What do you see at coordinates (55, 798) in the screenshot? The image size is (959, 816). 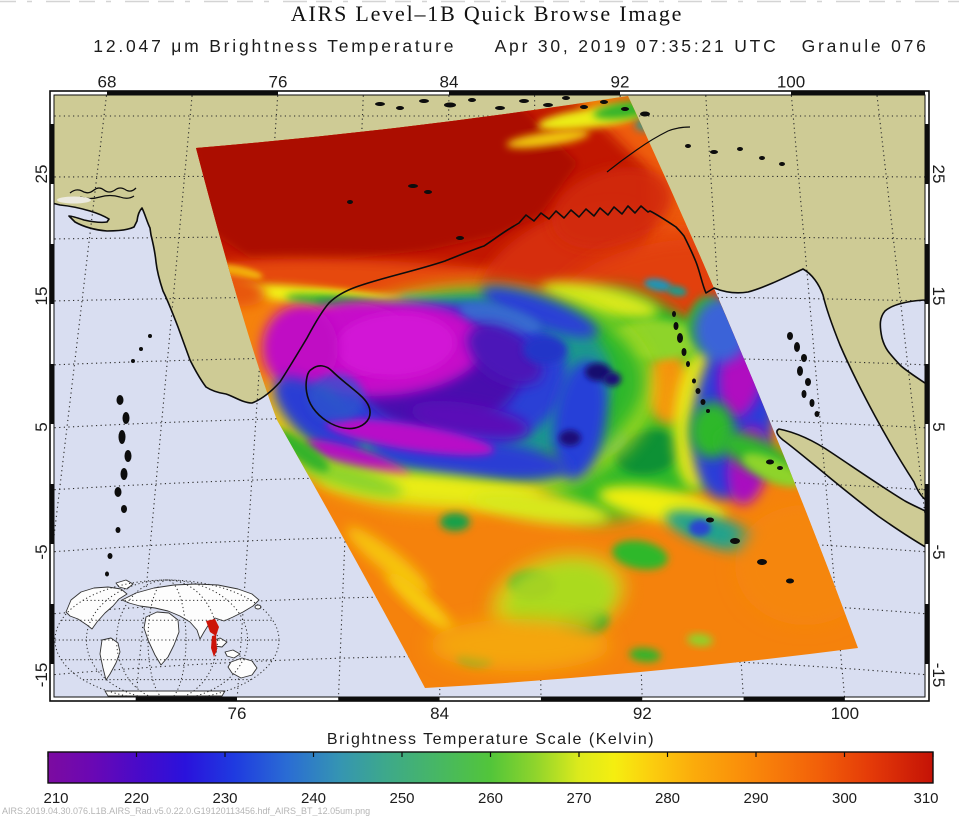 I see `svg-text: 210` at bounding box center [55, 798].